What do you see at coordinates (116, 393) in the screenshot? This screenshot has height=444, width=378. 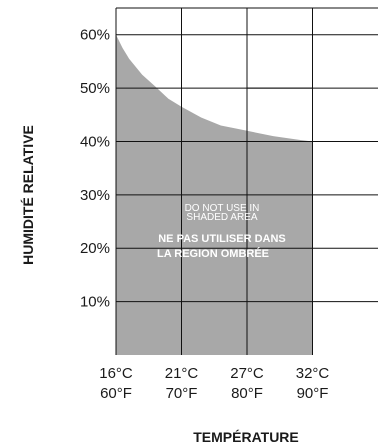 I see `x-tick-label-fahrenheit: 60°F` at bounding box center [116, 393].